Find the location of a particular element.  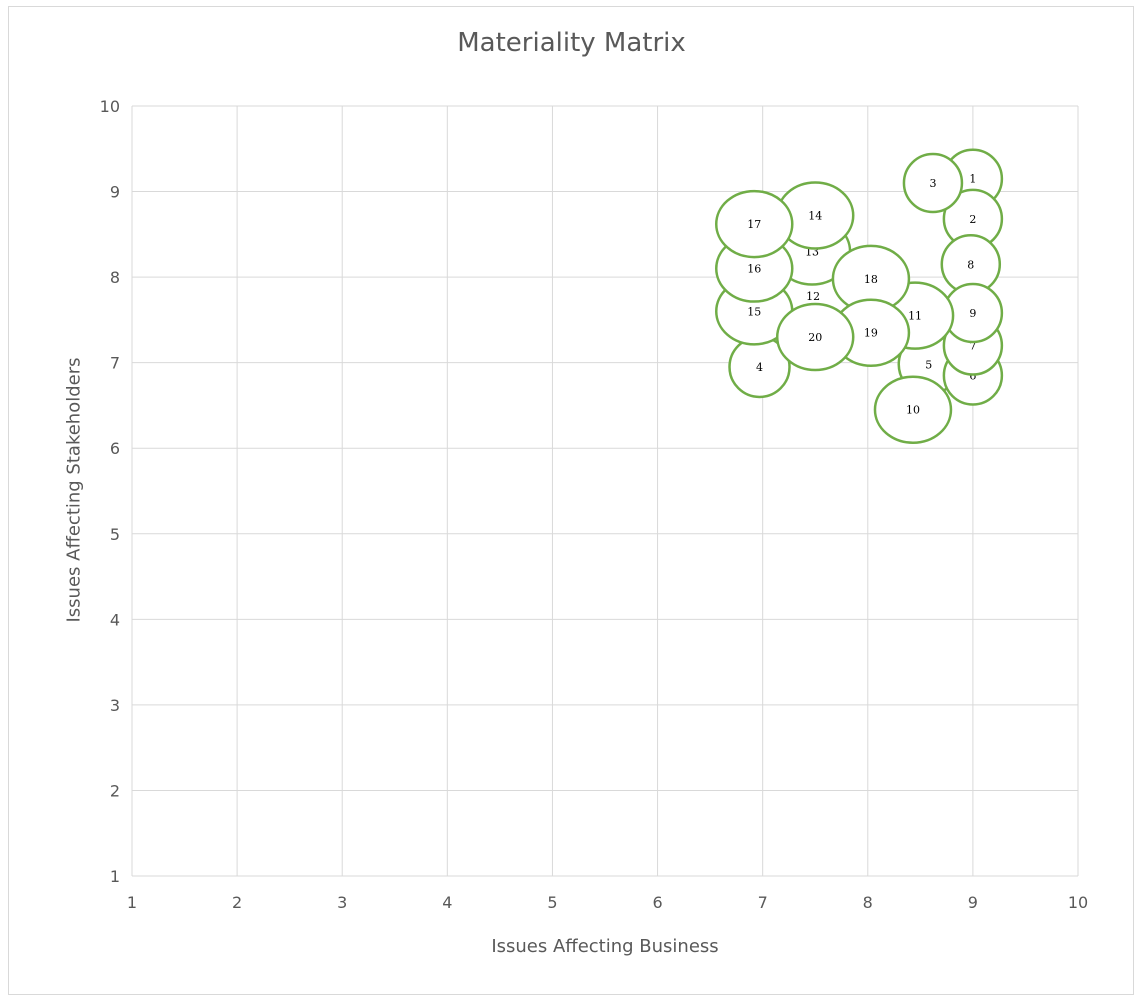

data-label: 20 is located at coordinates (815, 337).